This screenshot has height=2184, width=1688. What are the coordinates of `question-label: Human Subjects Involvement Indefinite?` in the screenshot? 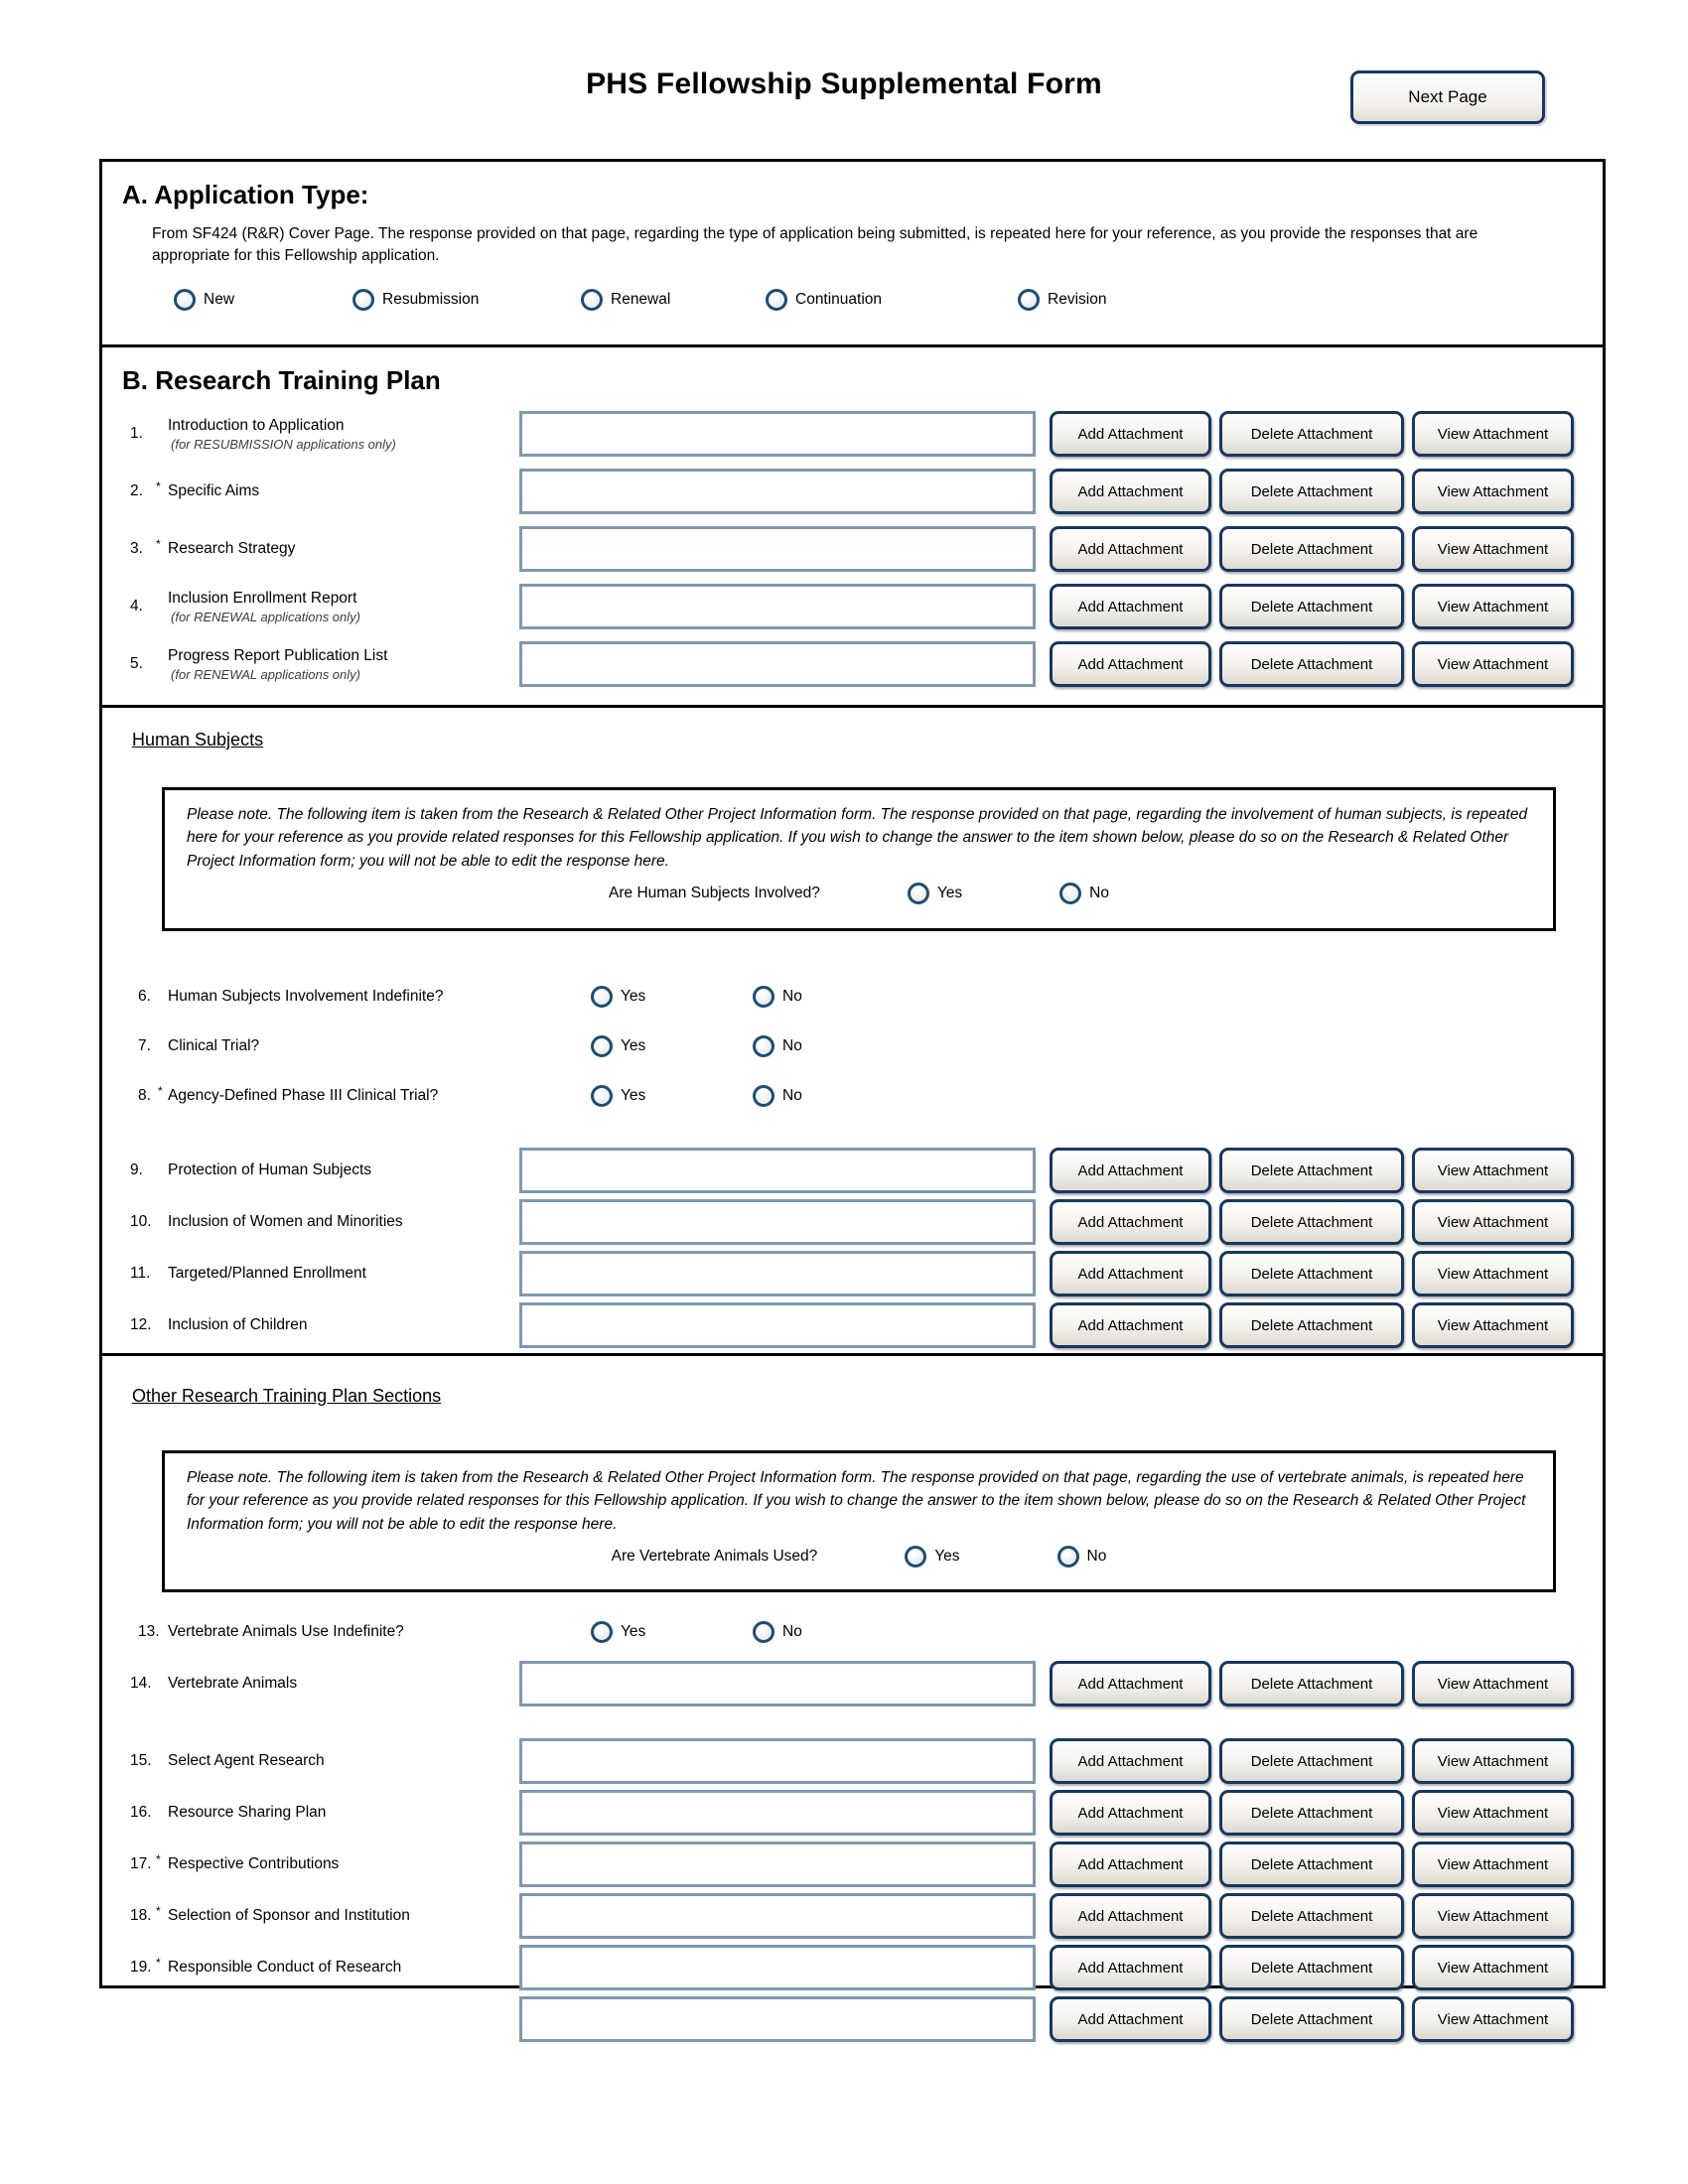 It's located at (306, 996).